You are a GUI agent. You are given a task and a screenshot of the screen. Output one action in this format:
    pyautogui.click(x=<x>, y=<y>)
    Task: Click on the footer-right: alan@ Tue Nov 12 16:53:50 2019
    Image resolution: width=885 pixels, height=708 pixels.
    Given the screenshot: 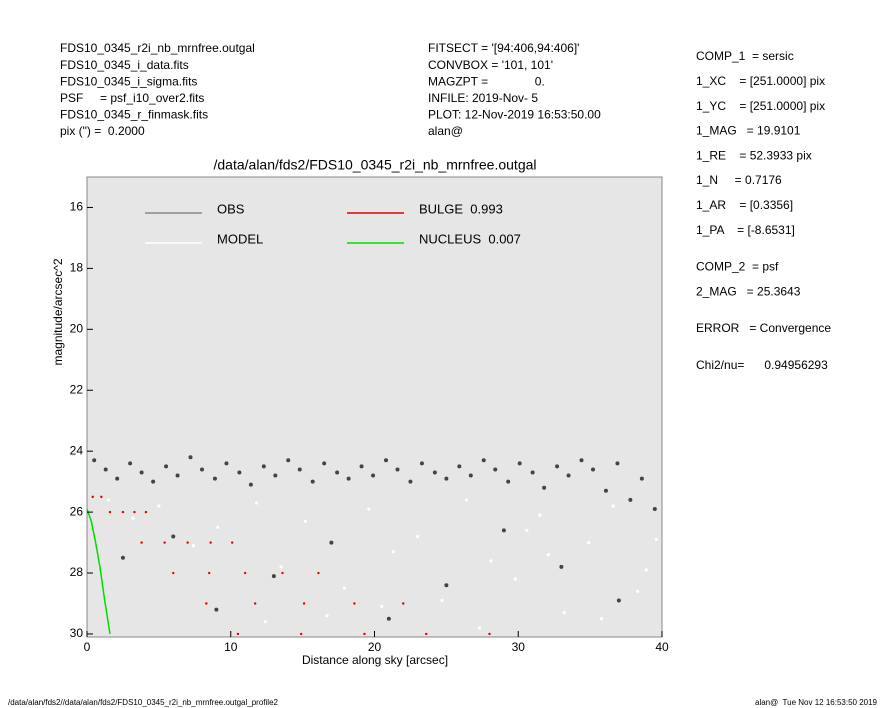 What is the action you would take?
    pyautogui.click(x=816, y=702)
    